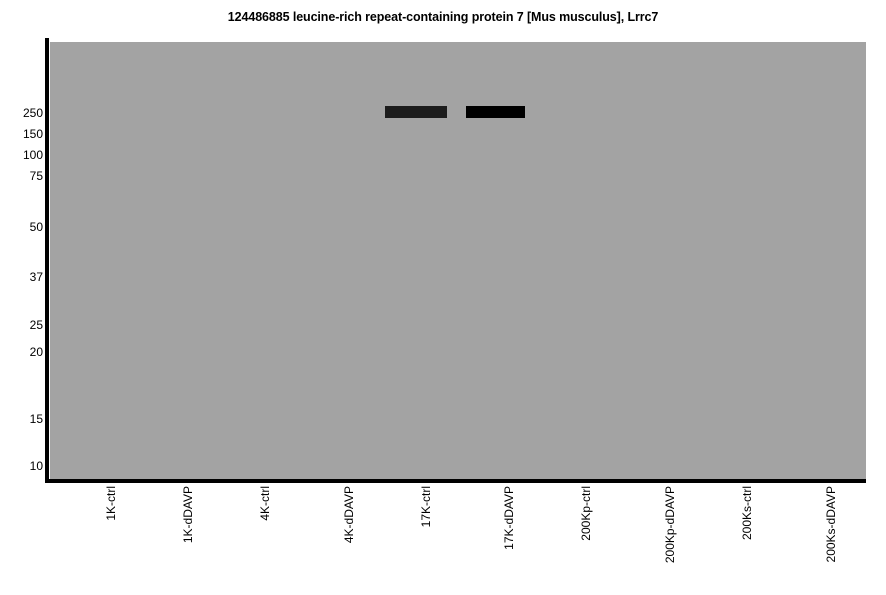  Describe the element at coordinates (36, 176) in the screenshot. I see `y-axis-tick-label: 75` at that location.